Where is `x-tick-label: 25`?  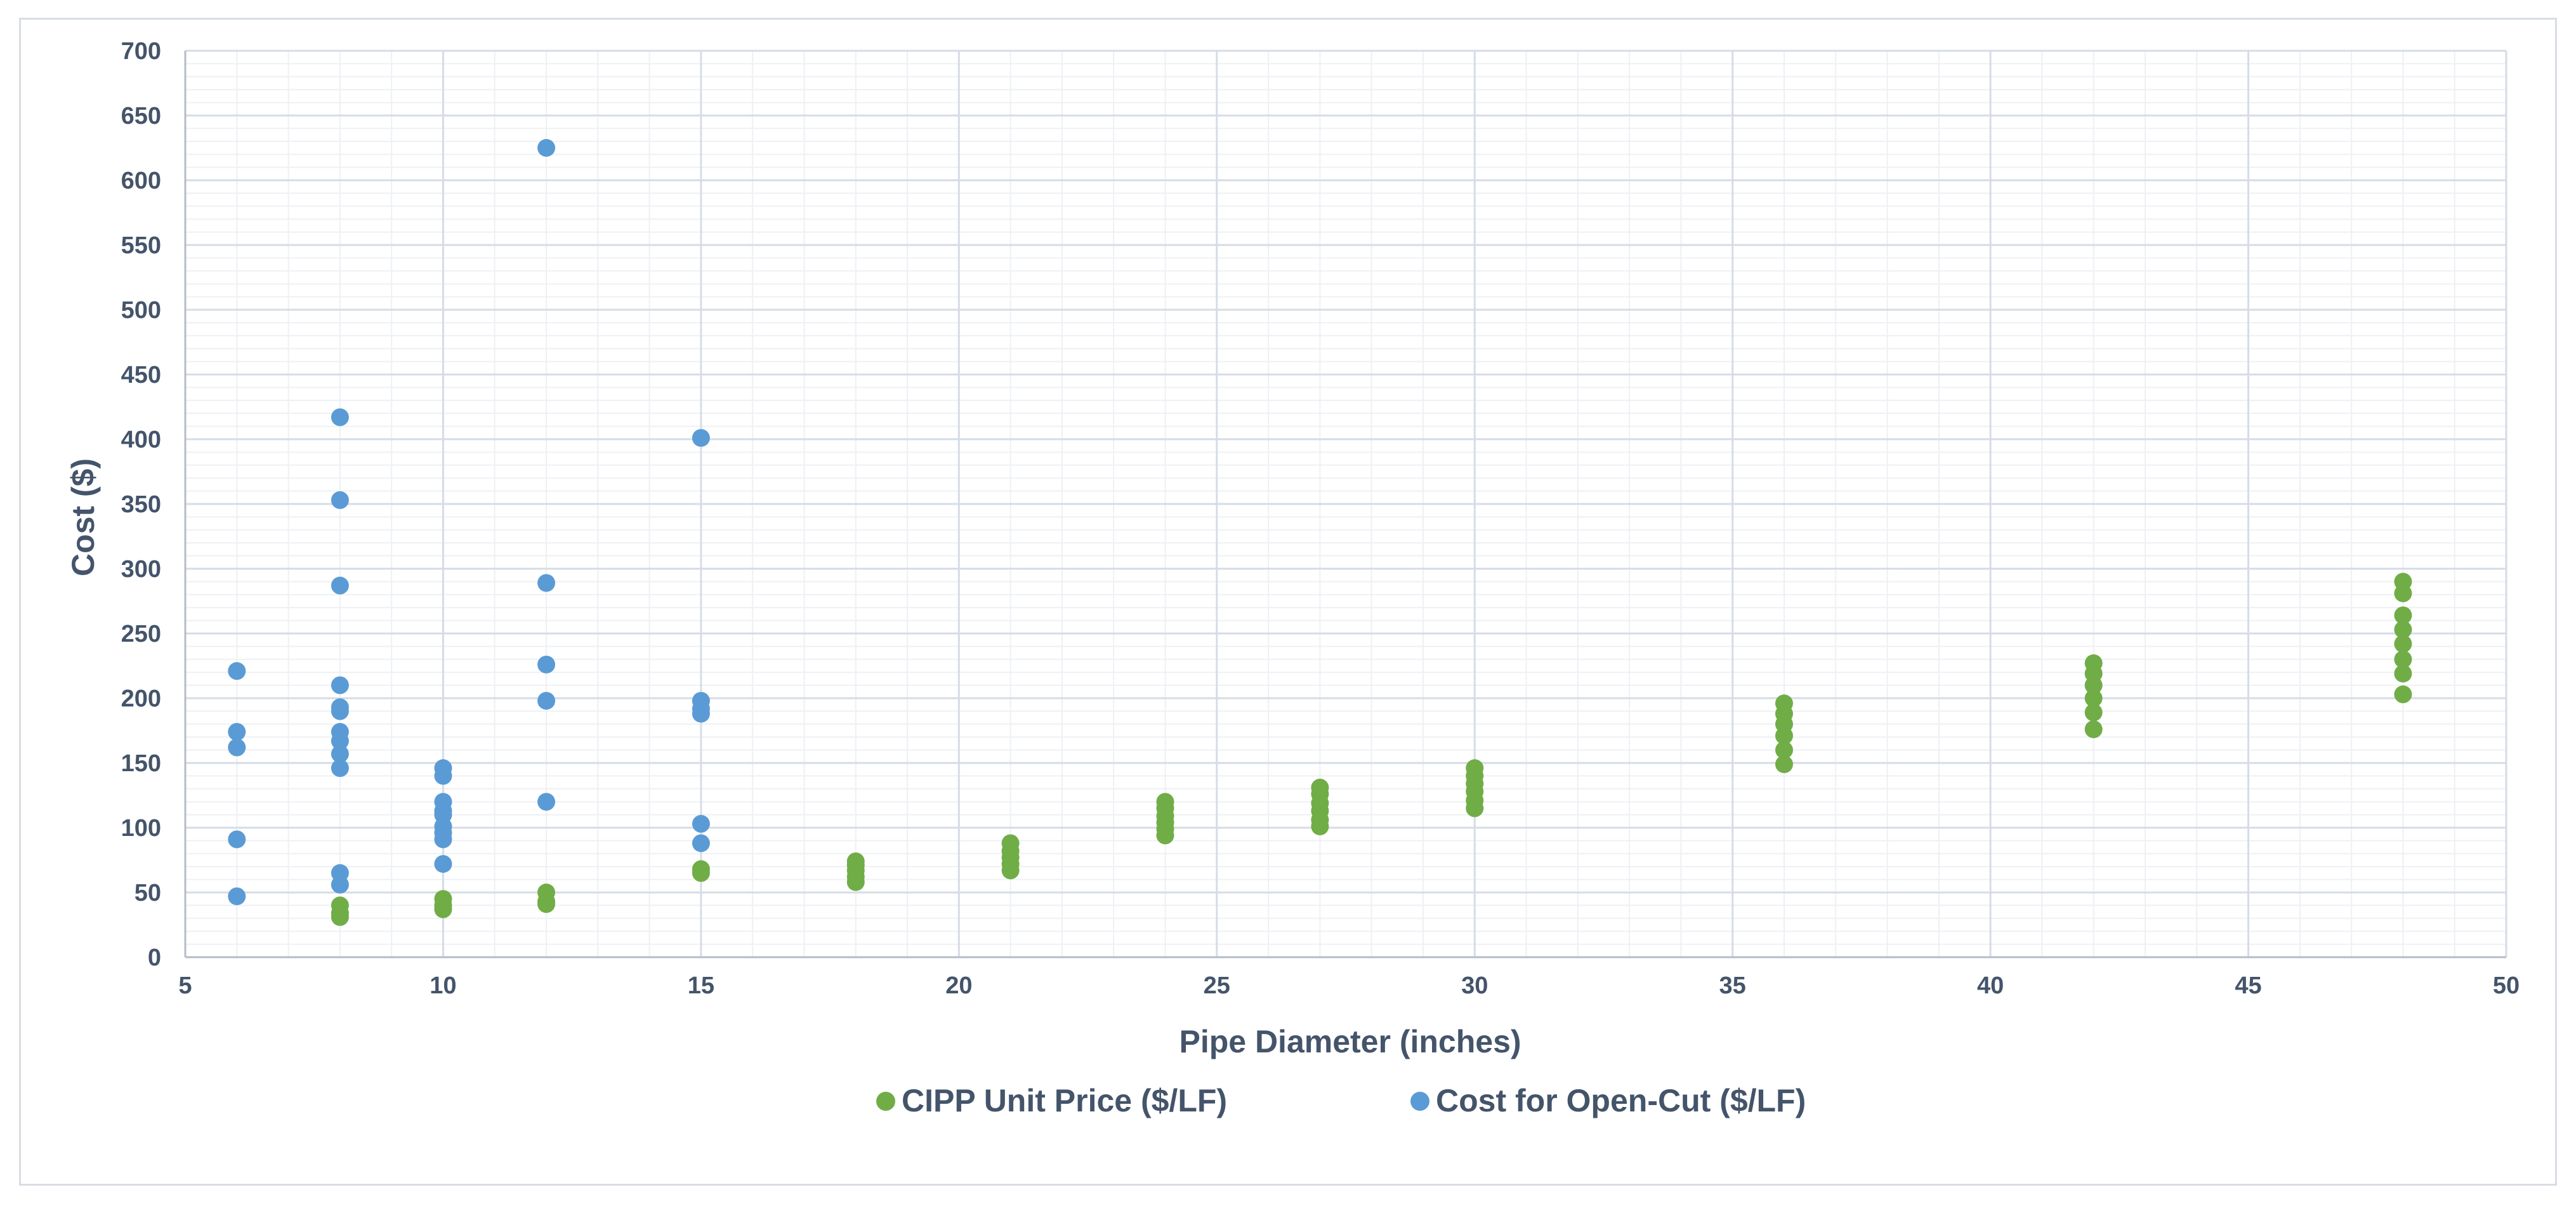
x-tick-label: 25 is located at coordinates (1217, 985).